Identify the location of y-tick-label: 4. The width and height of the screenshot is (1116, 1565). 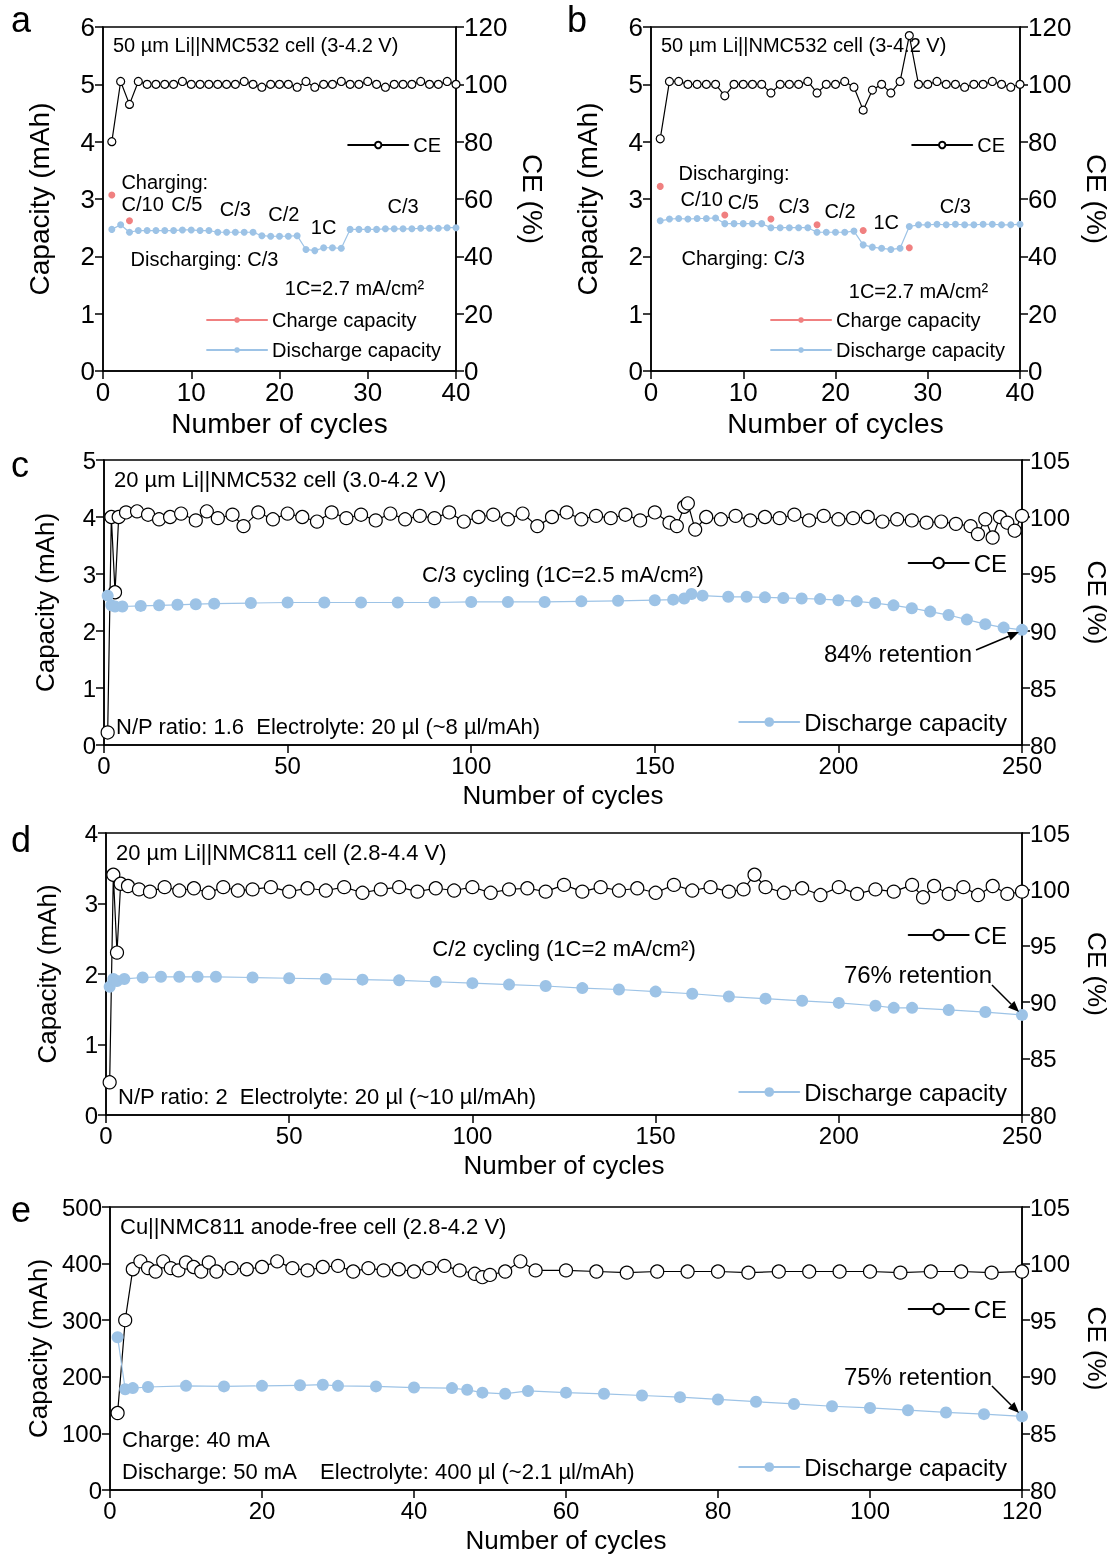
(89, 517).